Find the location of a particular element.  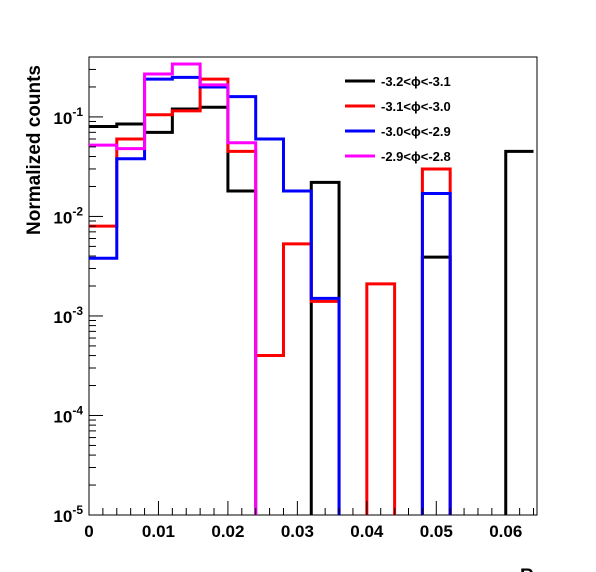

x-axis: 0 0.01 0.02 0.03 0.04 0.05 0.06 is located at coordinates (309, 521).